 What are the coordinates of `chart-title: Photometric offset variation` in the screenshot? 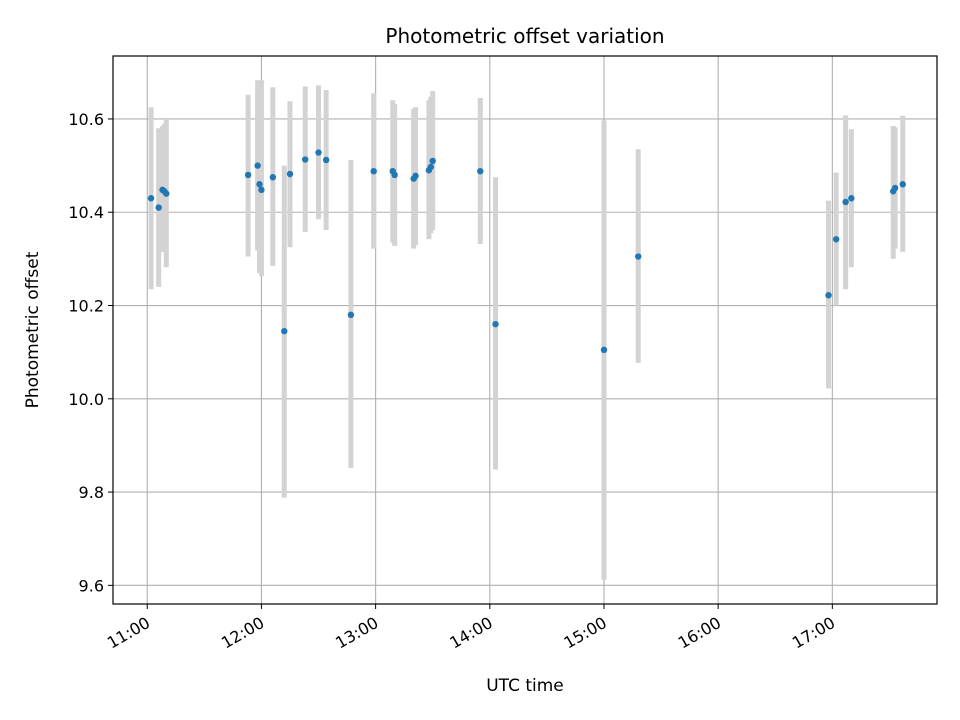 It's located at (524, 36).